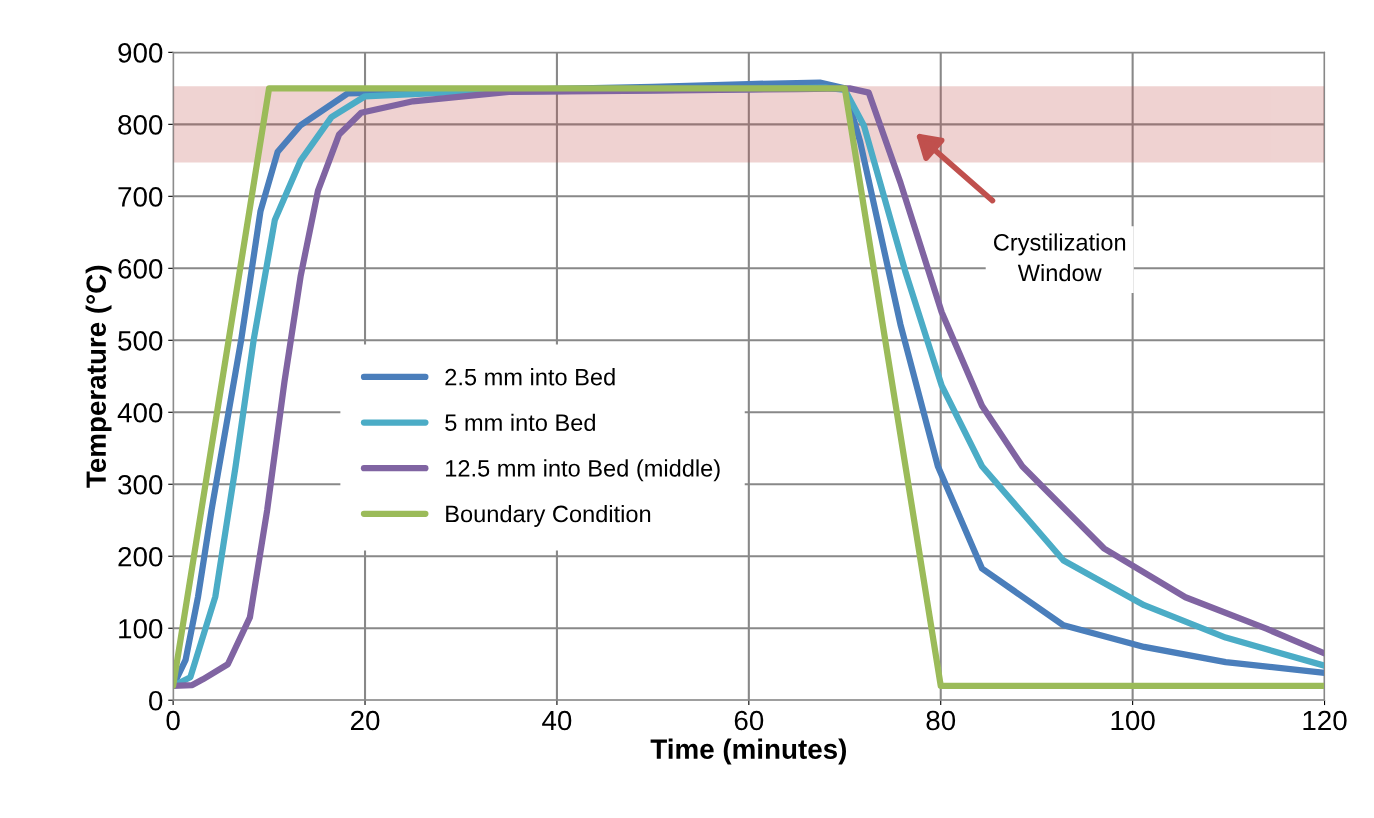  Describe the element at coordinates (530, 377) in the screenshot. I see `legend-label: 2.5 mm into Bed` at that location.